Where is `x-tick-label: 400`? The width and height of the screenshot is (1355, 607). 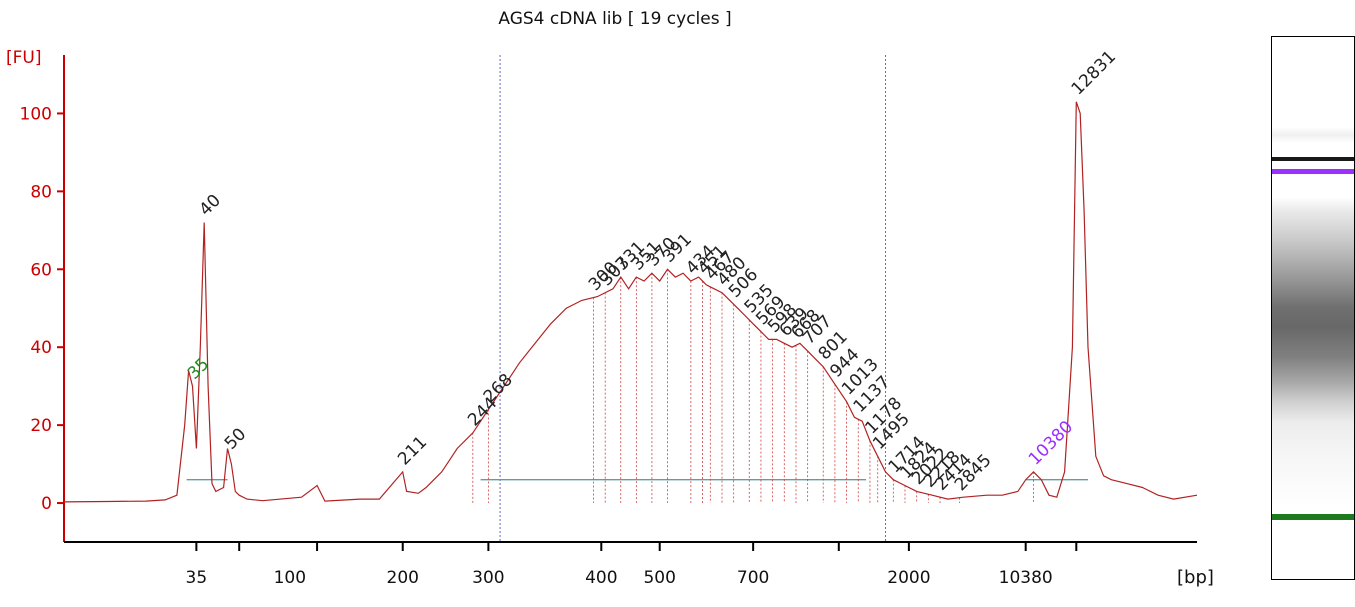 x-tick-label: 400 is located at coordinates (601, 578).